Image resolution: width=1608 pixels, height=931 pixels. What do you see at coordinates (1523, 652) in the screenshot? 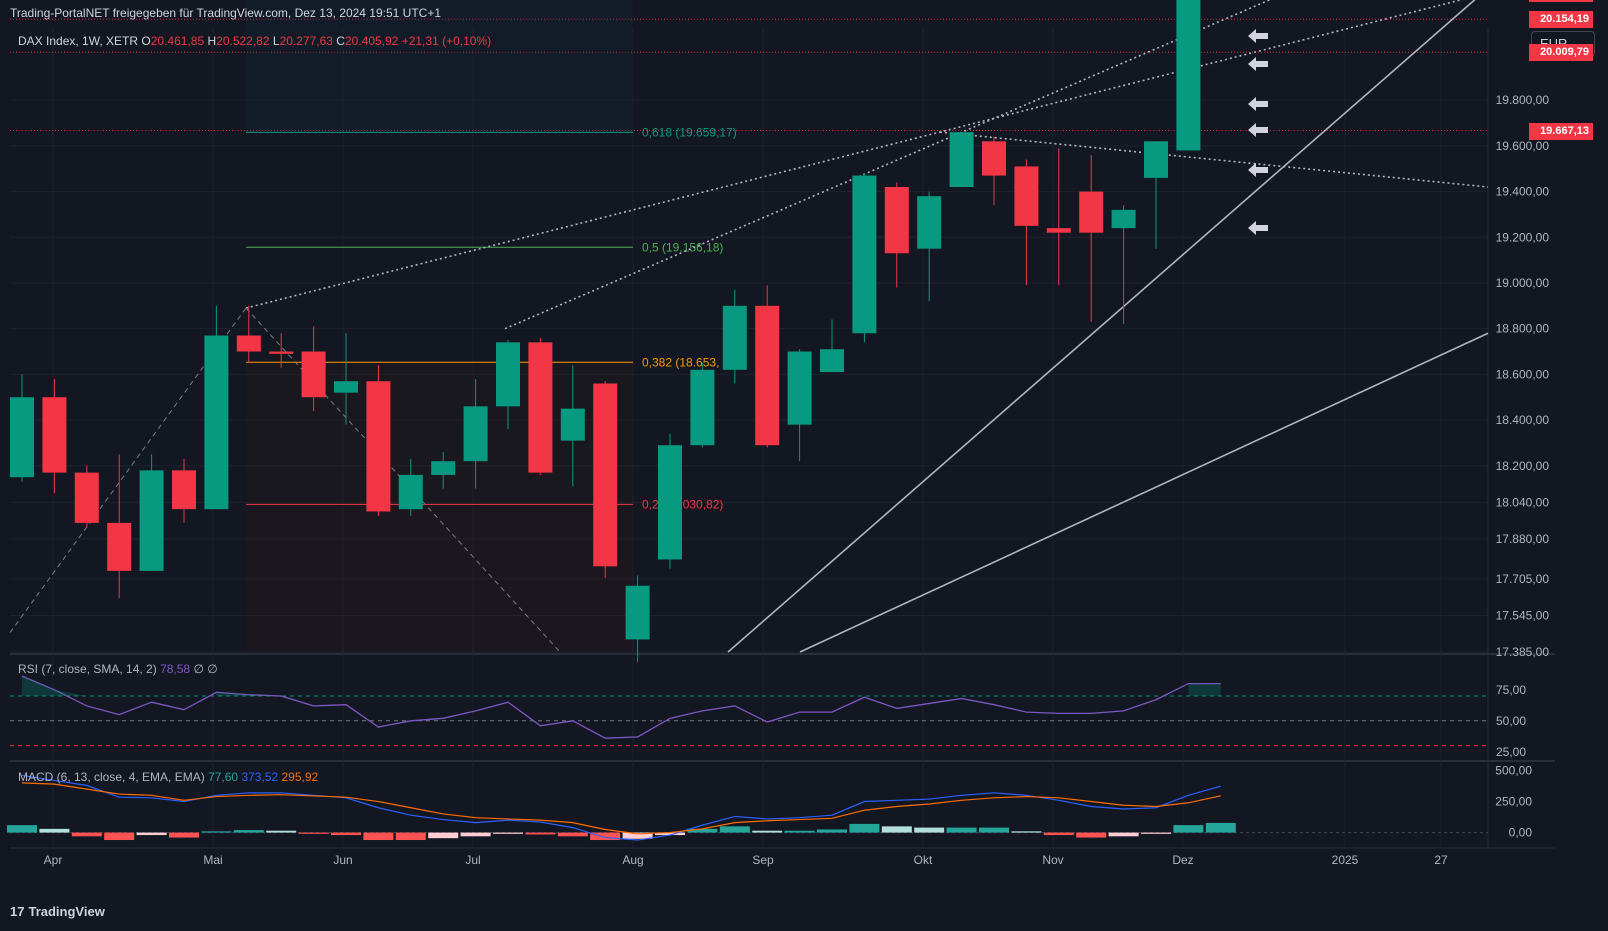
I see `price-tick-label: 17.385,00` at bounding box center [1523, 652].